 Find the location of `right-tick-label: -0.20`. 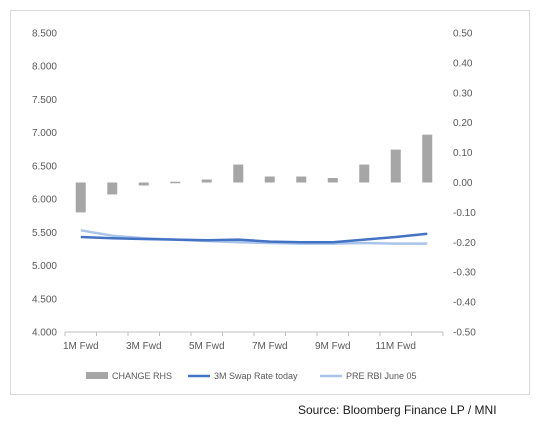

right-tick-label: -0.20 is located at coordinates (464, 243).